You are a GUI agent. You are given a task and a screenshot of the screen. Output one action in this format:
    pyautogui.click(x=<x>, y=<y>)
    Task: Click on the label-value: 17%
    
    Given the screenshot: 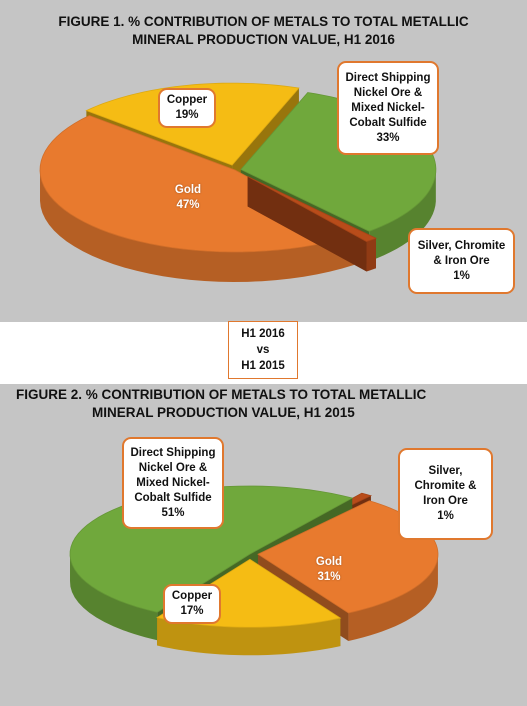 What is the action you would take?
    pyautogui.click(x=192, y=611)
    